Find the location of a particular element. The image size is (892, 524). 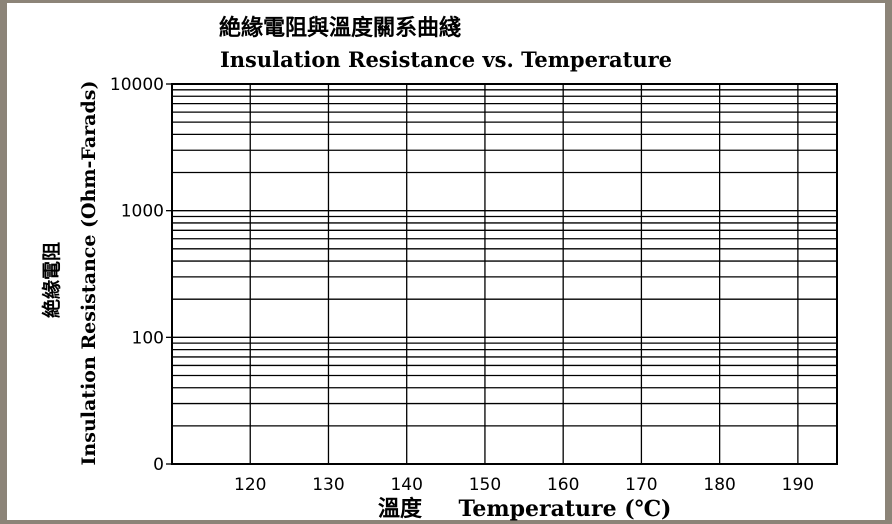

chart-title: 絶緣電阻與溫度關系曲綫 is located at coordinates (340, 28).